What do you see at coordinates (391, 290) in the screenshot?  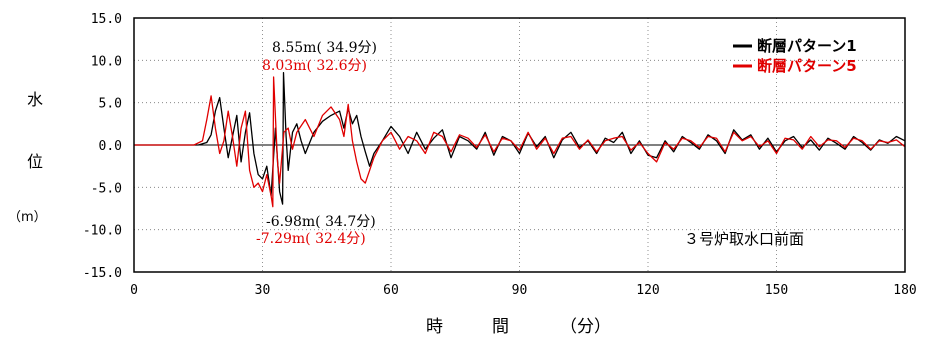 I see `x-tick-label: 60` at bounding box center [391, 290].